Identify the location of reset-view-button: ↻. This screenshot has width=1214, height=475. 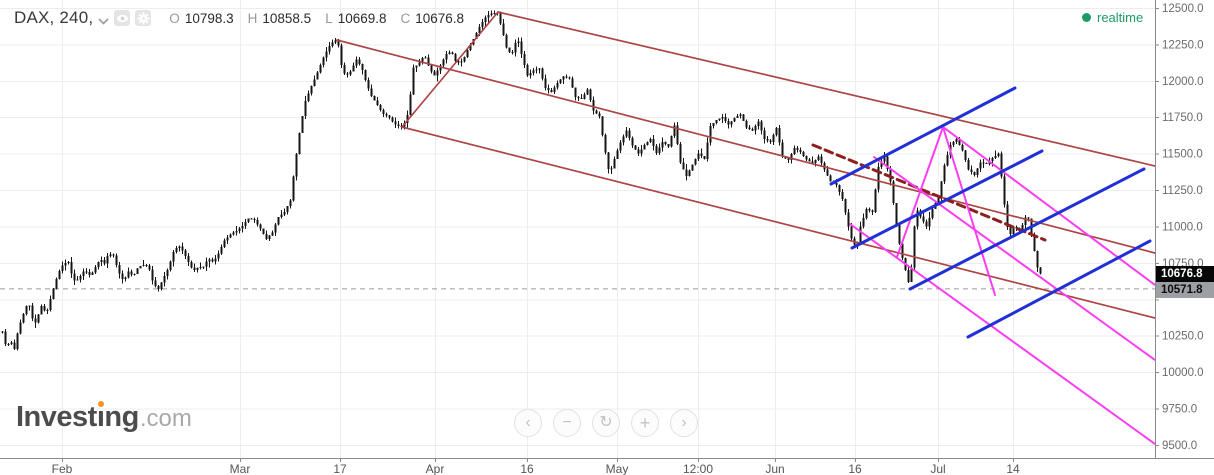
(606, 423).